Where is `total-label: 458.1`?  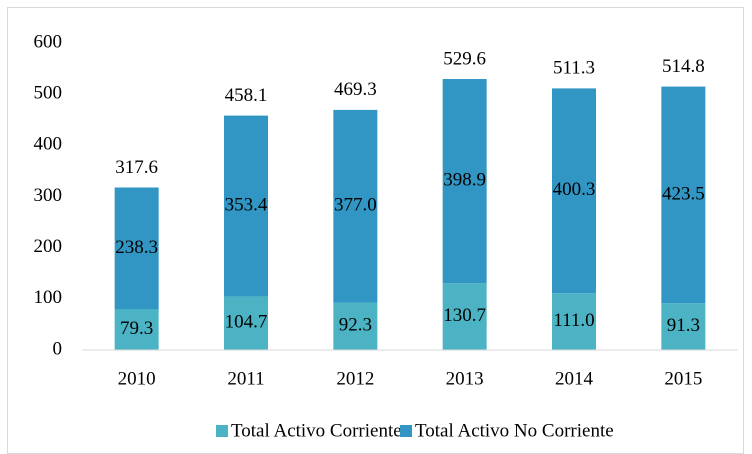
total-label: 458.1 is located at coordinates (246, 95).